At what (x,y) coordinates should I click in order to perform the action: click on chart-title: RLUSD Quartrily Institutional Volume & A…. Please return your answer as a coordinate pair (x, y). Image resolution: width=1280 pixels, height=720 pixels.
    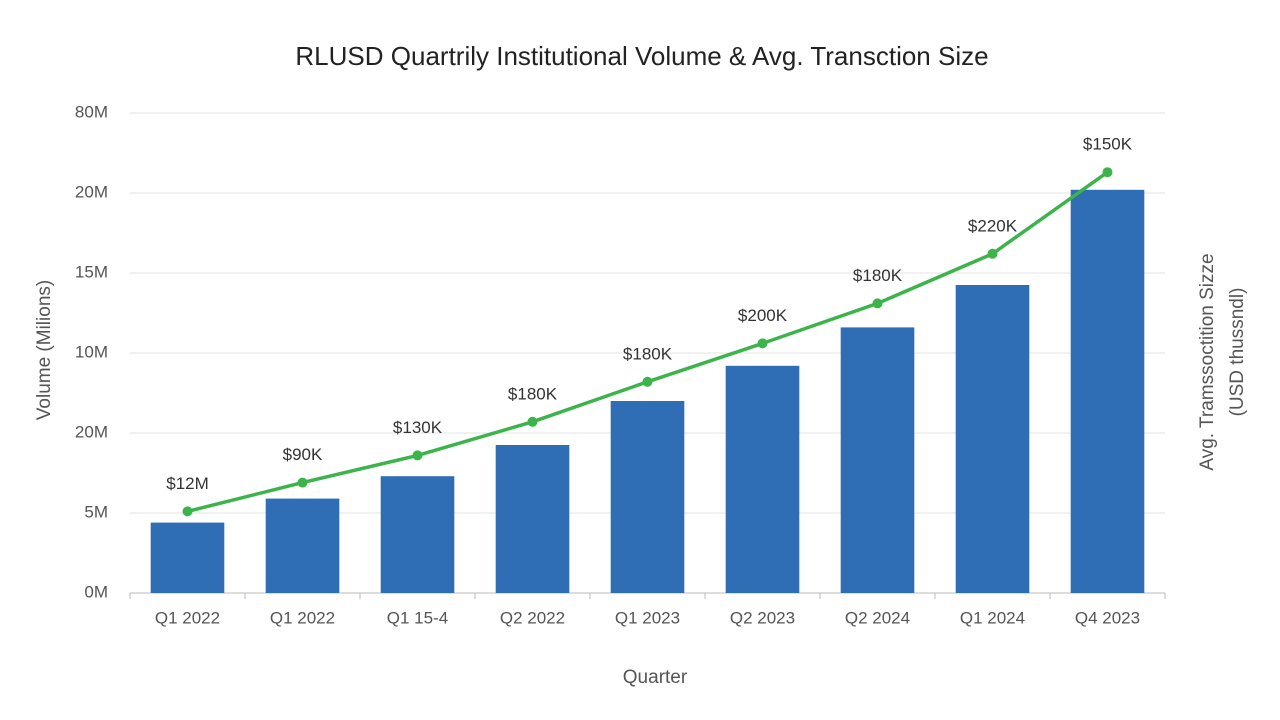
    Looking at the image, I should click on (641, 56).